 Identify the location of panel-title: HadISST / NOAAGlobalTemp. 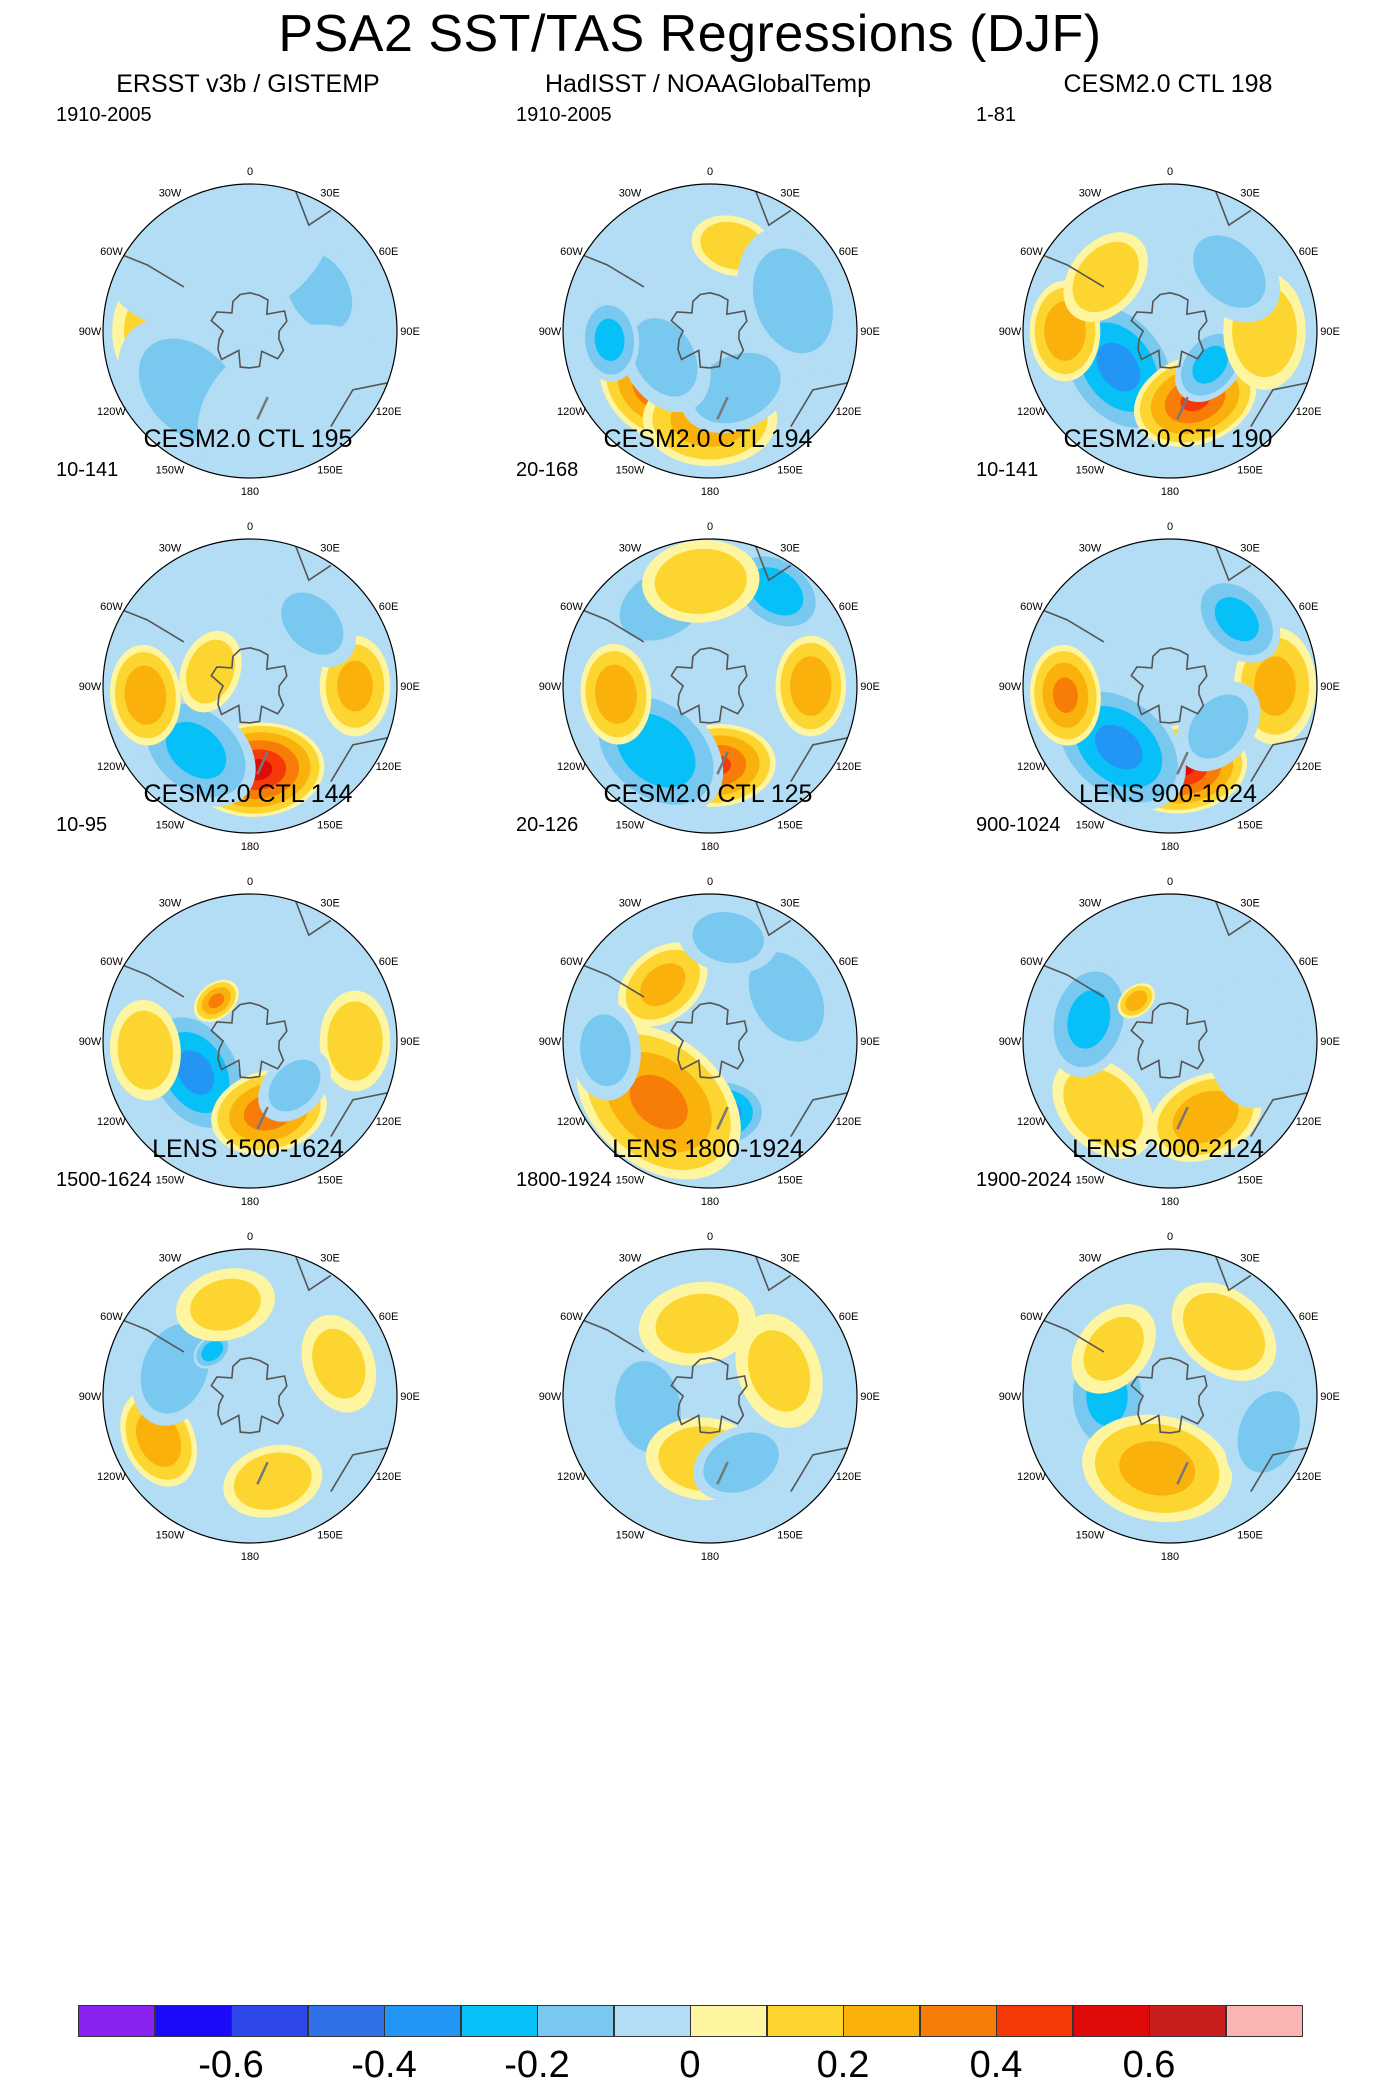
(708, 84).